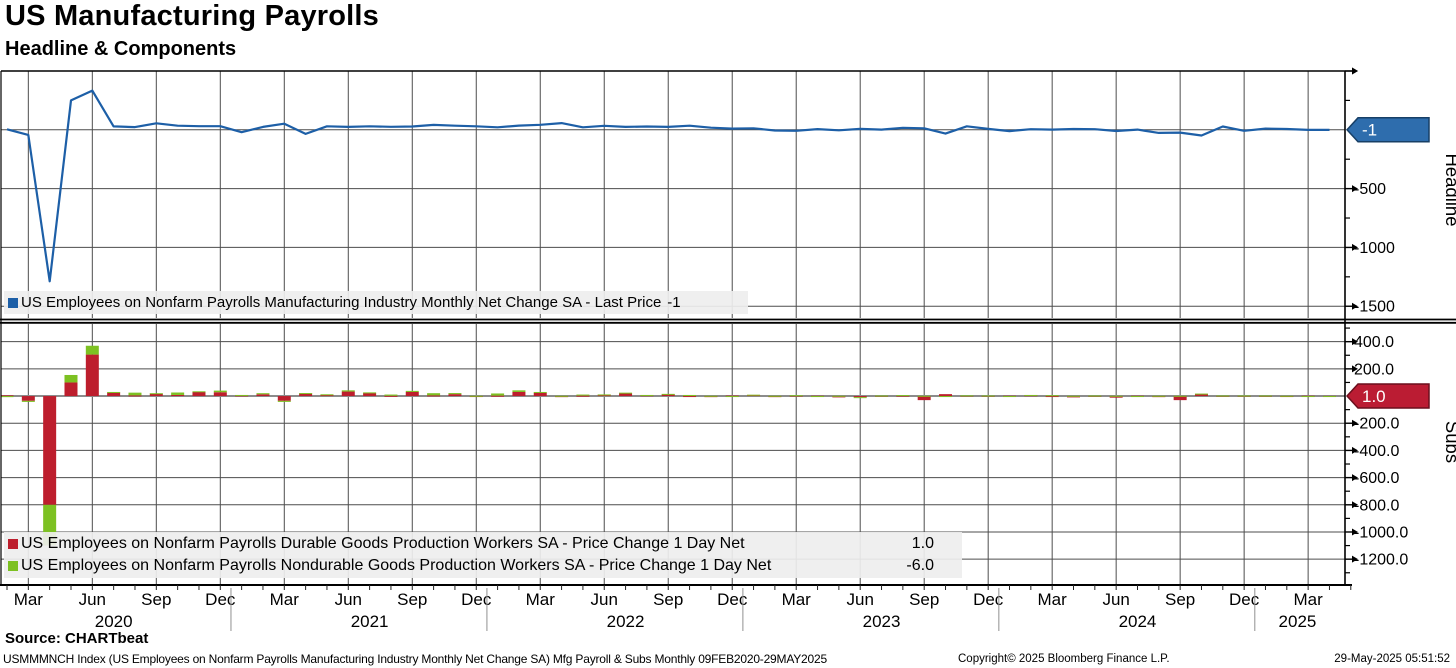  I want to click on copyright-text: Copyright© 2025 Bloomberg Finance L.P., so click(1064, 659).